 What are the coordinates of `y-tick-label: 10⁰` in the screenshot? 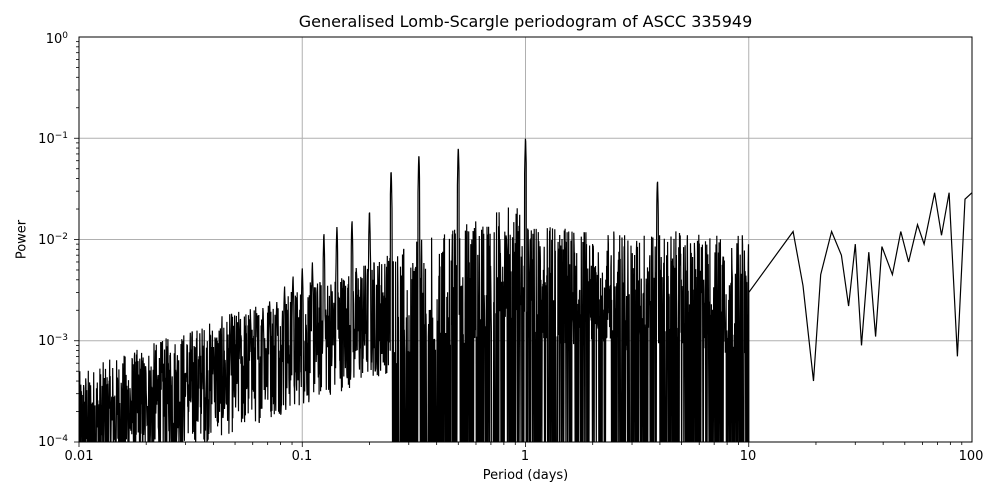 It's located at (56, 39).